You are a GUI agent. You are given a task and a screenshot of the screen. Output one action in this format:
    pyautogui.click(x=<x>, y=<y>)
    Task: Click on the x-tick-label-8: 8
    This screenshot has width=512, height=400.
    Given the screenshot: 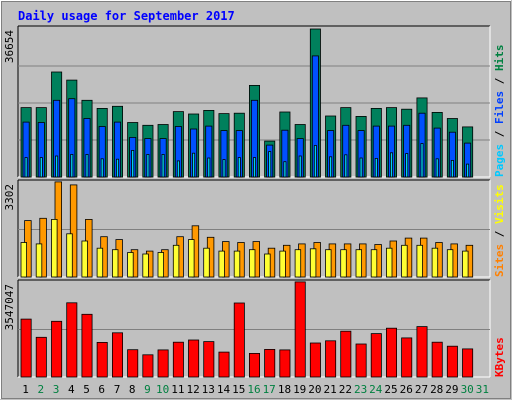 What is the action you would take?
    pyautogui.click(x=132, y=389)
    